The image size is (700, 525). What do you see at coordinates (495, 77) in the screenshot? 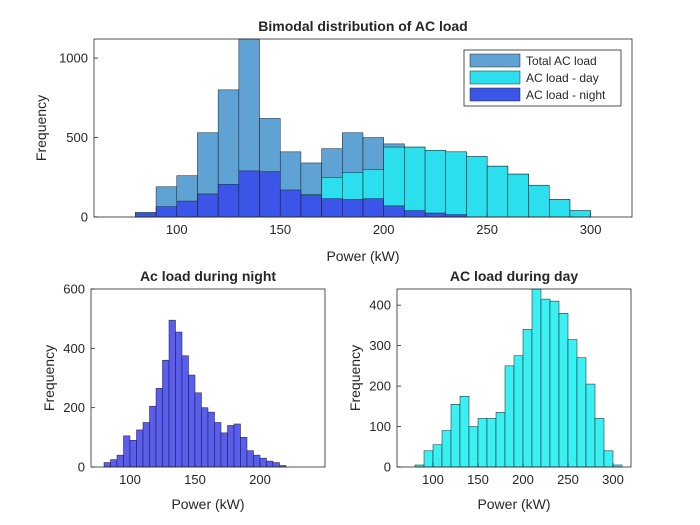
I see `legend-swatch-day` at bounding box center [495, 77].